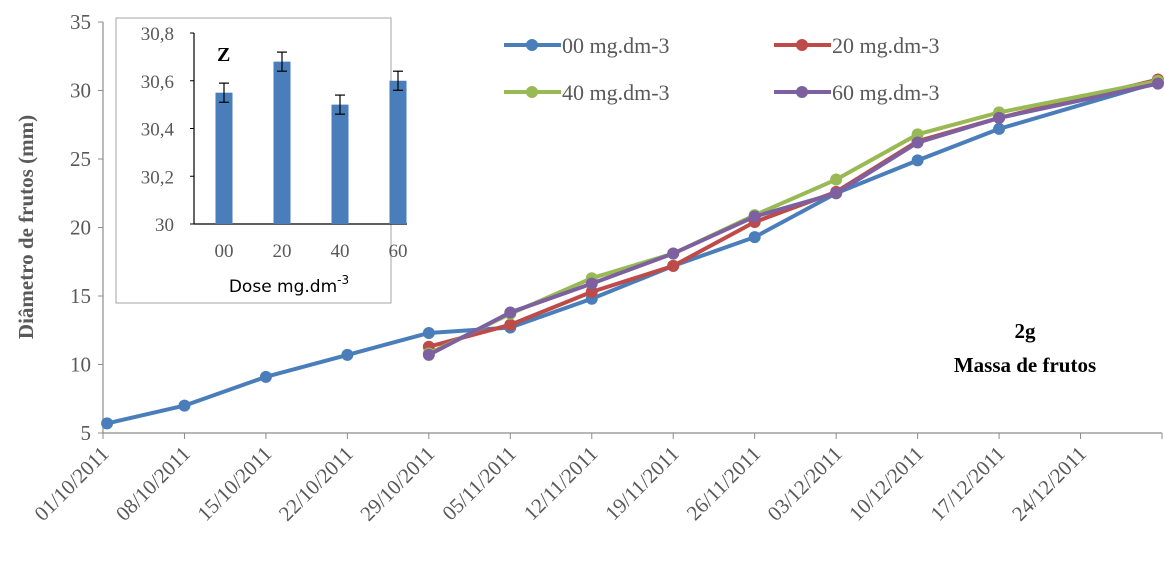  What do you see at coordinates (80, 365) in the screenshot?
I see `y-tick-label: 10` at bounding box center [80, 365].